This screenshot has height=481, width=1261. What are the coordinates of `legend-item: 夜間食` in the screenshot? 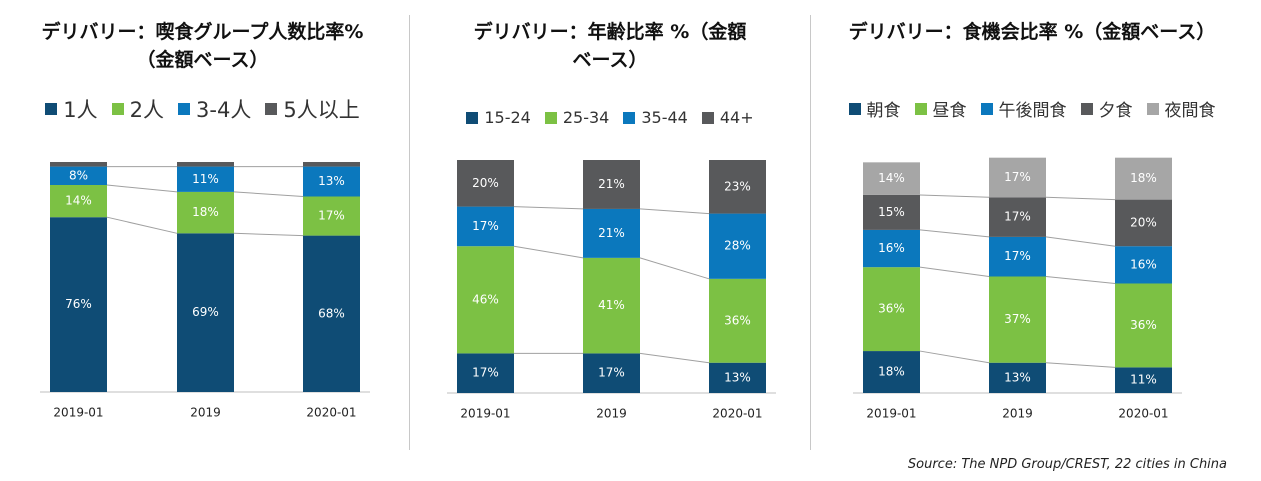 It's located at (1181, 108).